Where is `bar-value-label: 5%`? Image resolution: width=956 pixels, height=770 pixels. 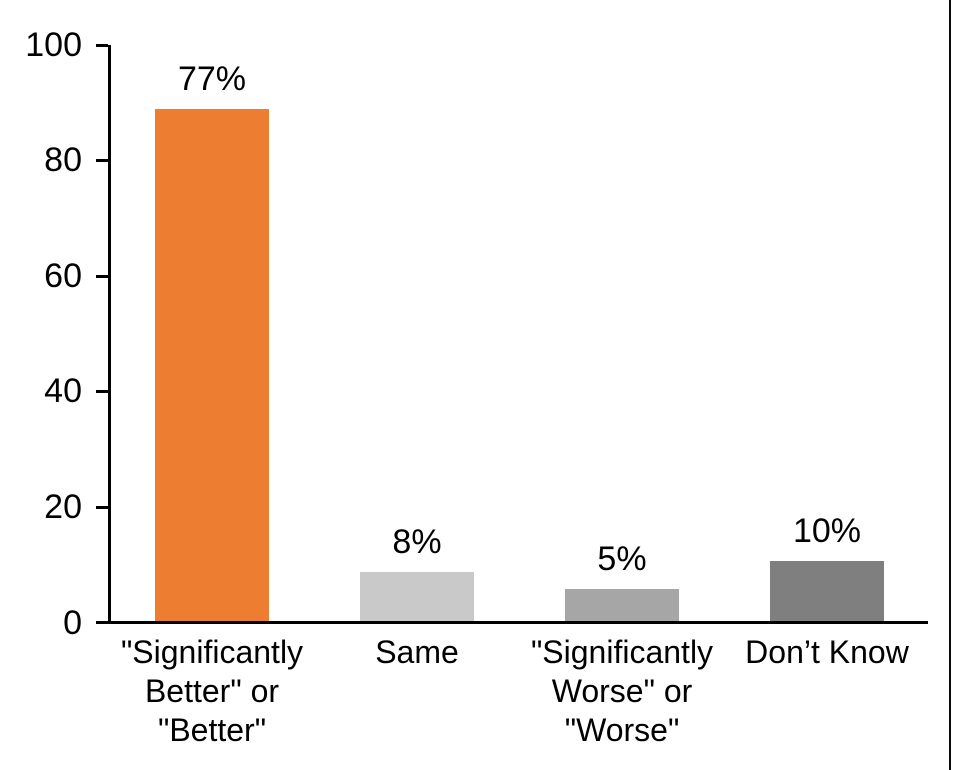
bar-value-label: 5% is located at coordinates (622, 559).